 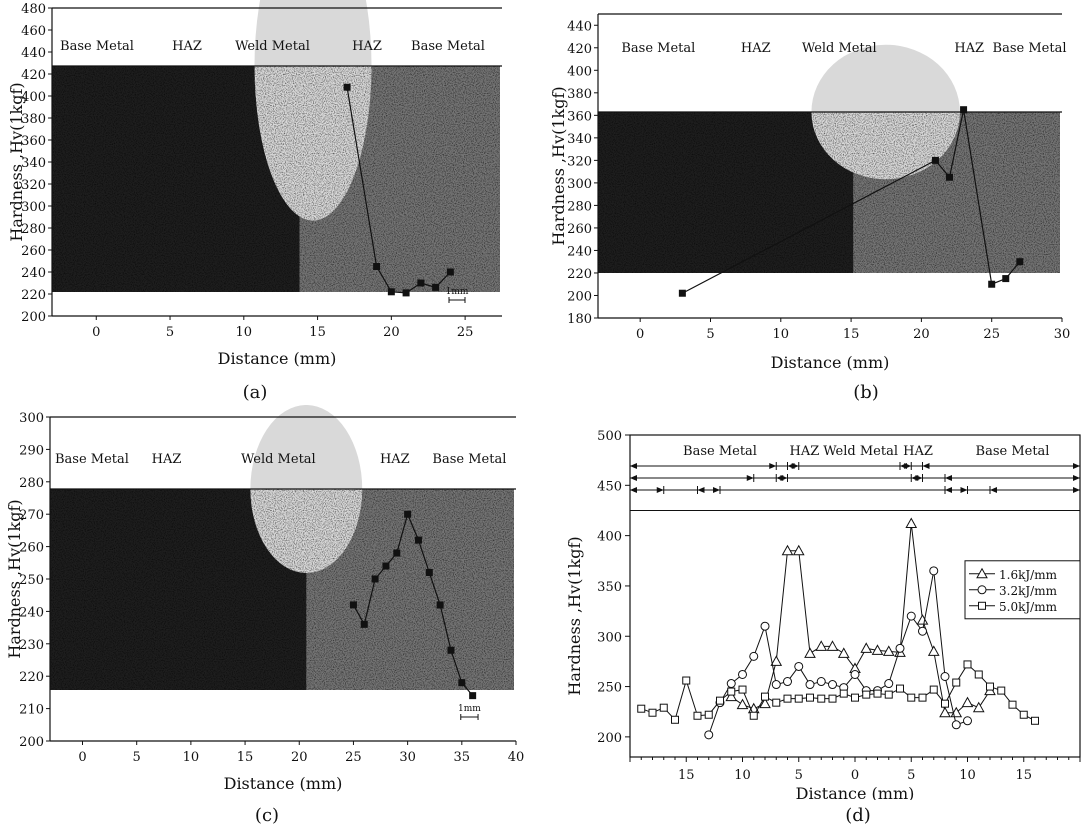 I want to click on y-tick-label: 440, so click(x=33, y=53).